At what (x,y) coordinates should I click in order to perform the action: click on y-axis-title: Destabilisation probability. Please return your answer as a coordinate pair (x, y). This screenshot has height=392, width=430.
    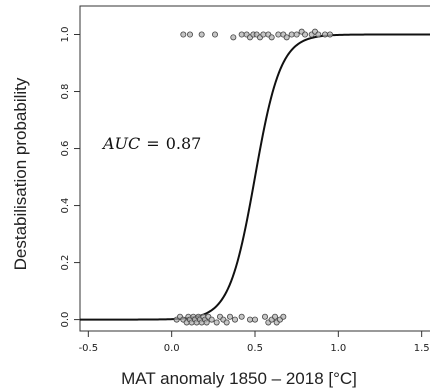
    Looking at the image, I should click on (20, 173).